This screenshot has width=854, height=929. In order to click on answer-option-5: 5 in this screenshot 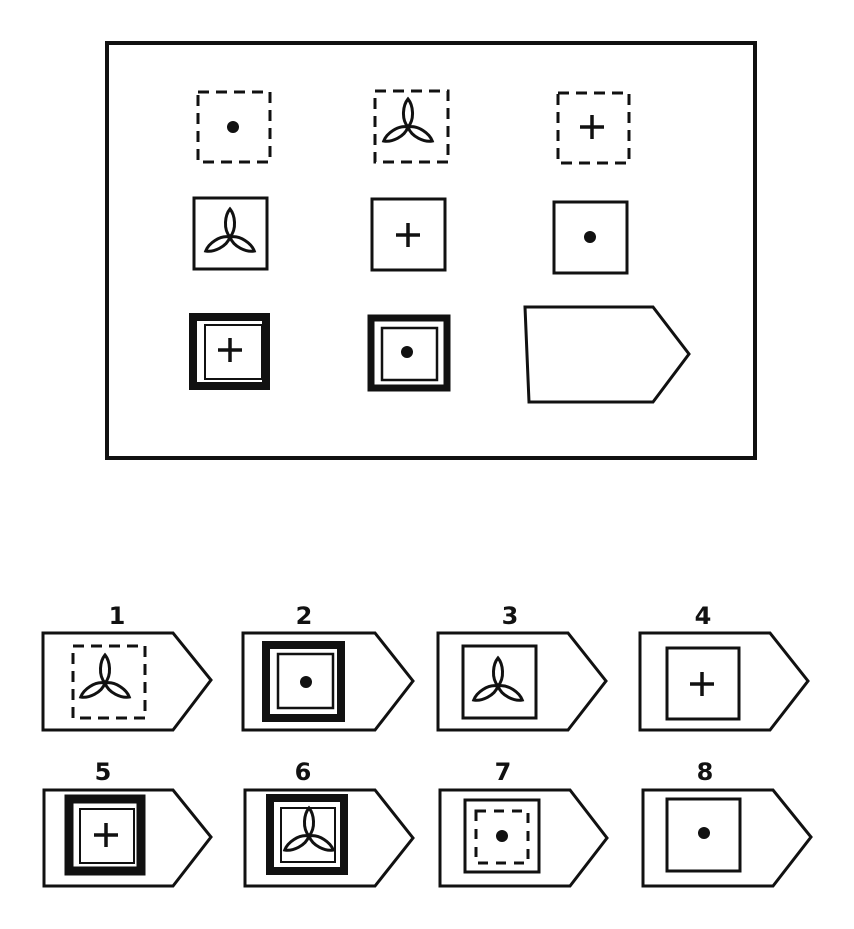, I will do `click(127, 823)`.